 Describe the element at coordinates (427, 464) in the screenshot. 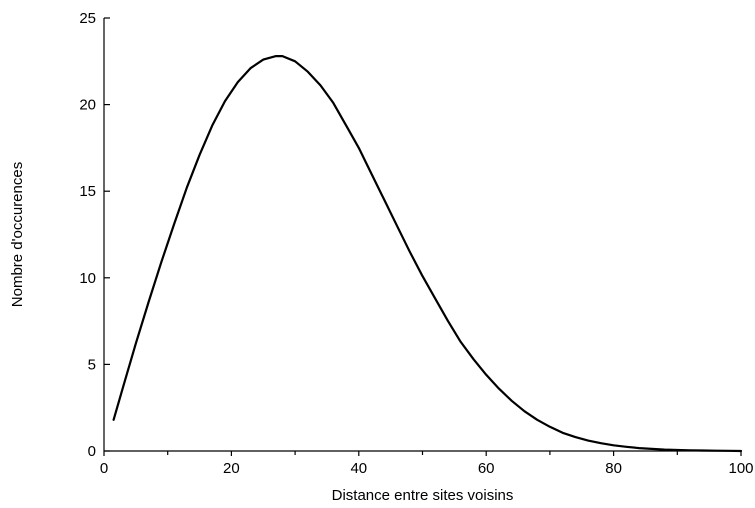

I see `x-axis-ticks: 0 20 40 60 80 100` at that location.